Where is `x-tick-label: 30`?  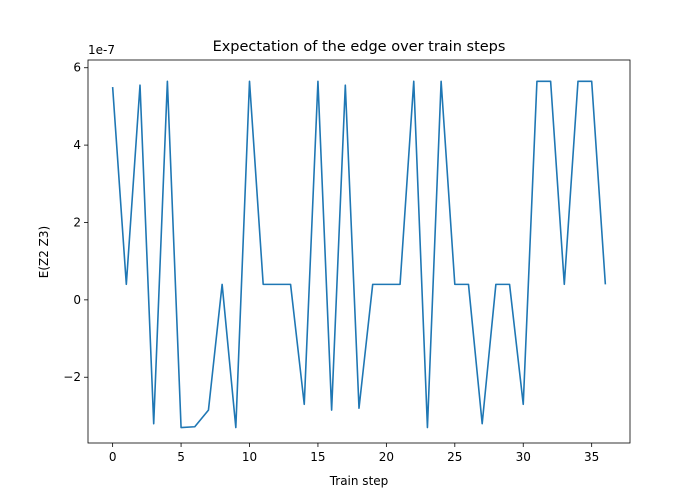
x-tick-label: 30 is located at coordinates (523, 457).